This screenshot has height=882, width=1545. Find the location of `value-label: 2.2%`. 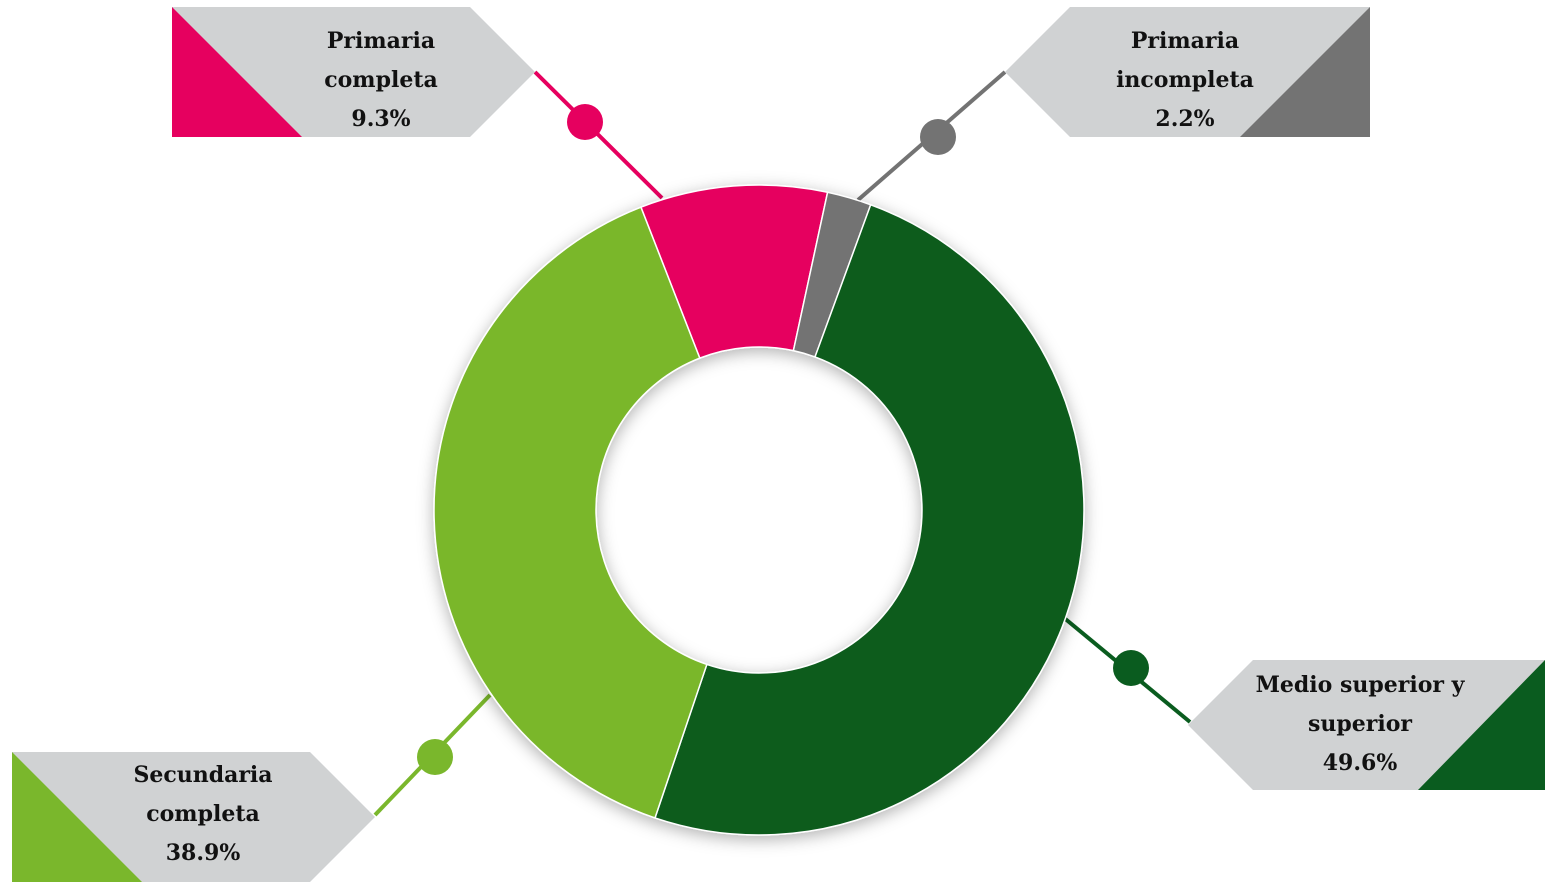

value-label: 2.2% is located at coordinates (1185, 119).